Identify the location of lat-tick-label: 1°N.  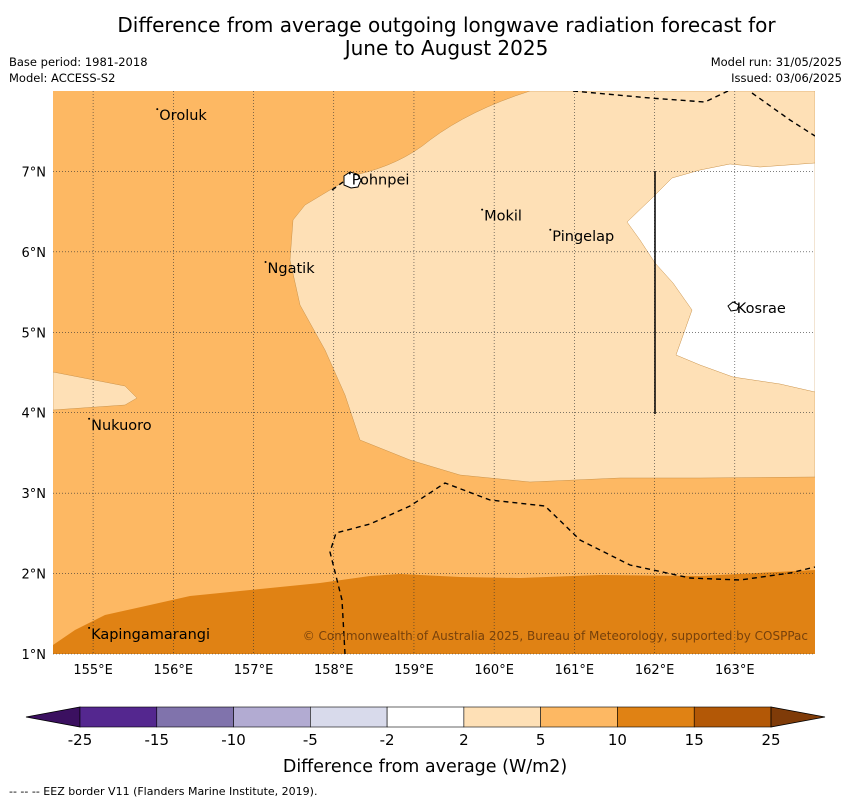
(34, 655).